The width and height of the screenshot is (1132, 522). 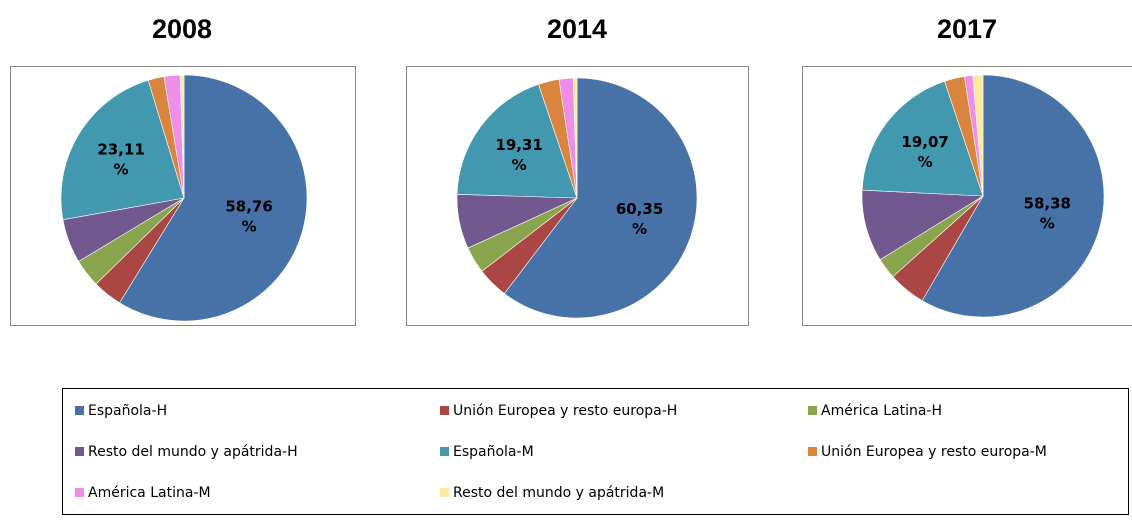 What do you see at coordinates (493, 452) in the screenshot?
I see `legend-label: Española-M` at bounding box center [493, 452].